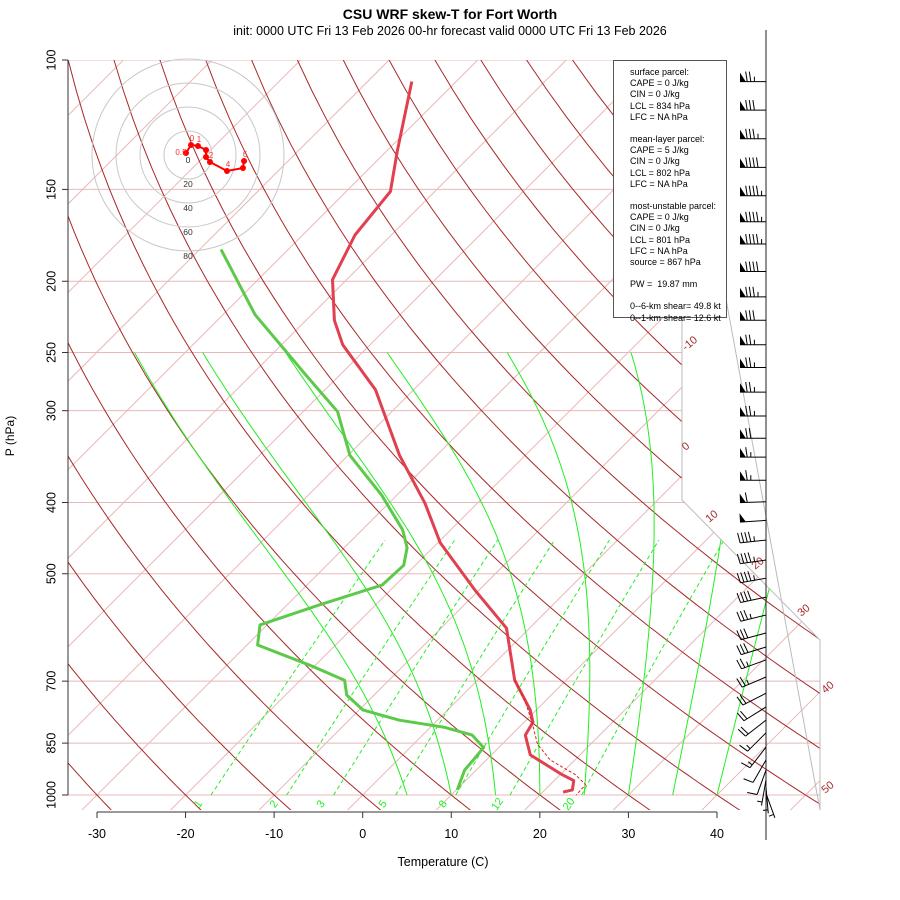  What do you see at coordinates (51, 410) in the screenshot?
I see `y-tick-label: 300` at bounding box center [51, 410].